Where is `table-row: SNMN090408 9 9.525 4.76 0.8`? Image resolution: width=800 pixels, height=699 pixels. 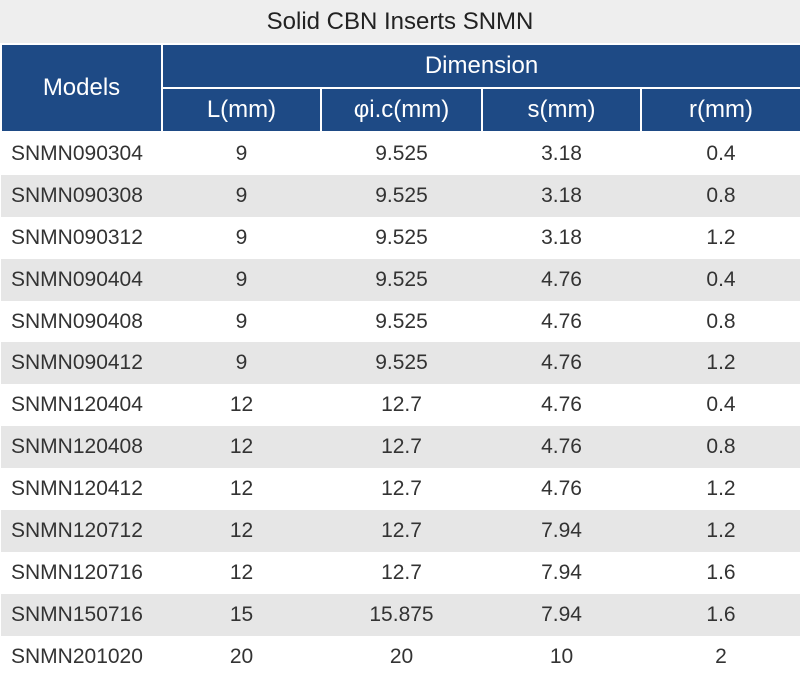
table-row: SNMN090408 9 9.525 4.76 0.8 is located at coordinates (400, 321).